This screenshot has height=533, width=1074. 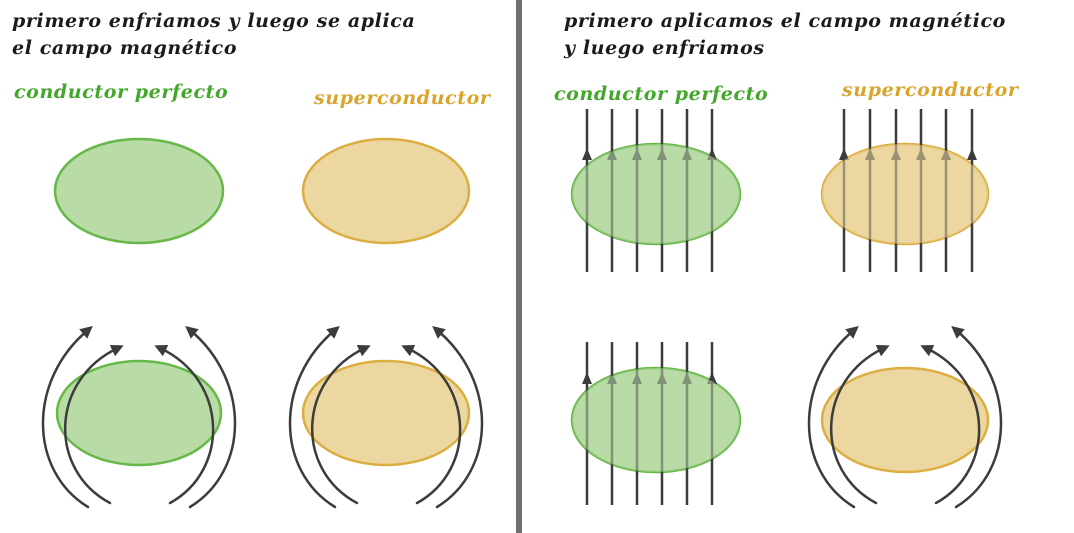 I want to click on conductor-ellipse-no-field, so click(x=139, y=191).